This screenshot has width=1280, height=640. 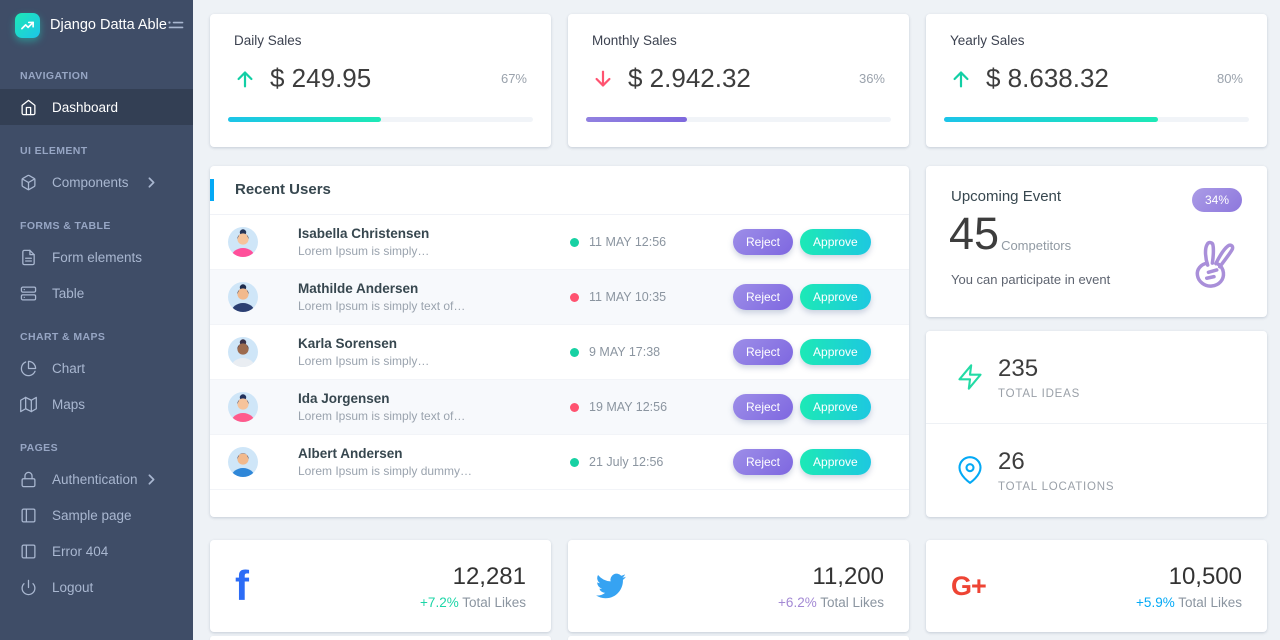 What do you see at coordinates (1047, 78) in the screenshot?
I see `sales-value: $ 8.638.32` at bounding box center [1047, 78].